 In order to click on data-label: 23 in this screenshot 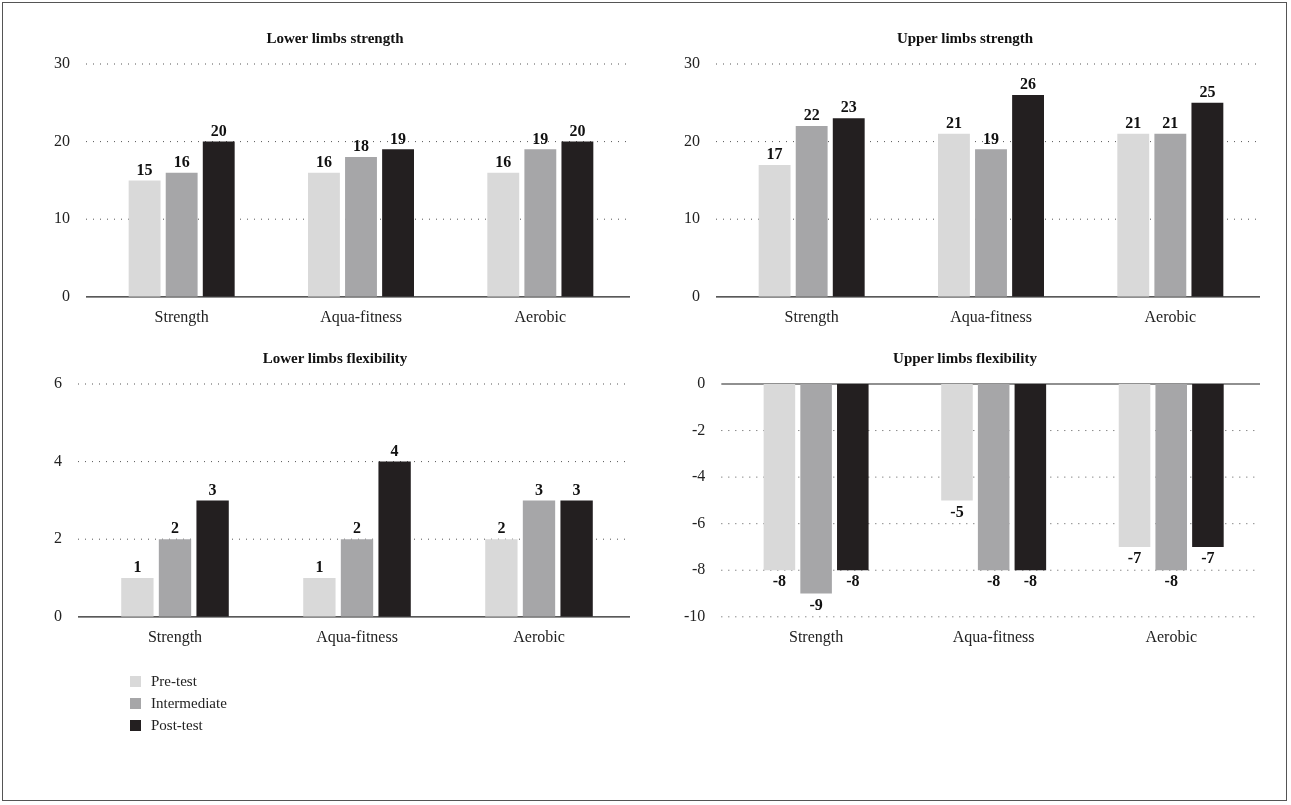, I will do `click(848, 107)`.